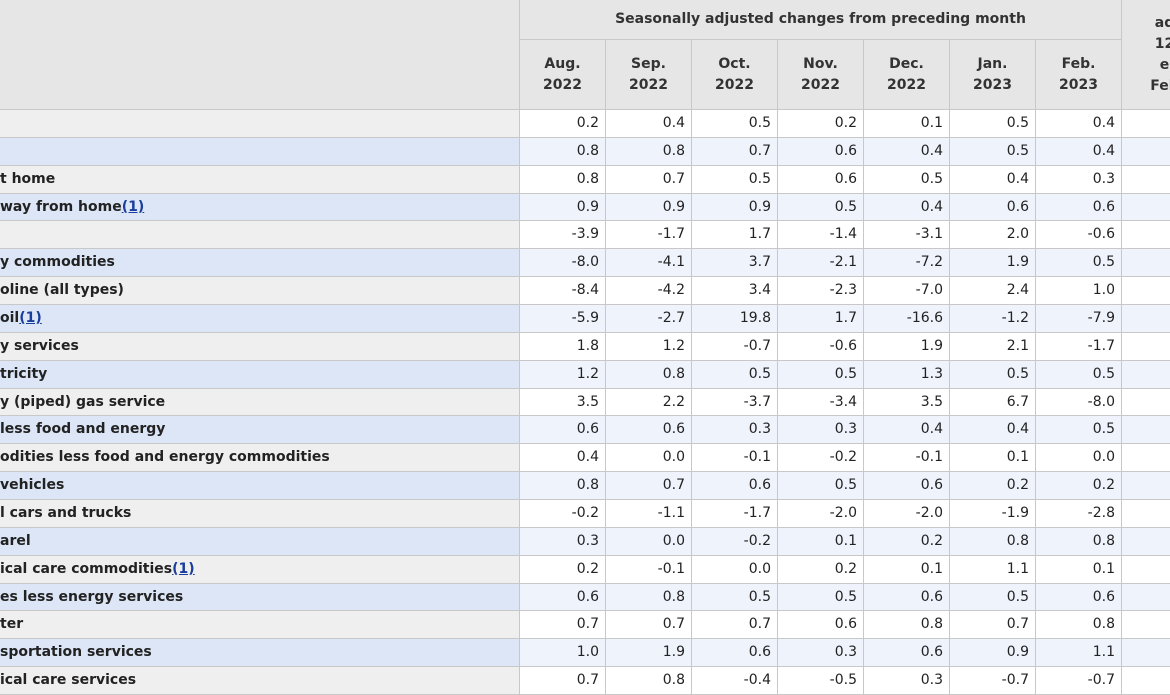  I want to click on value-cell: -5.9, so click(563, 319).